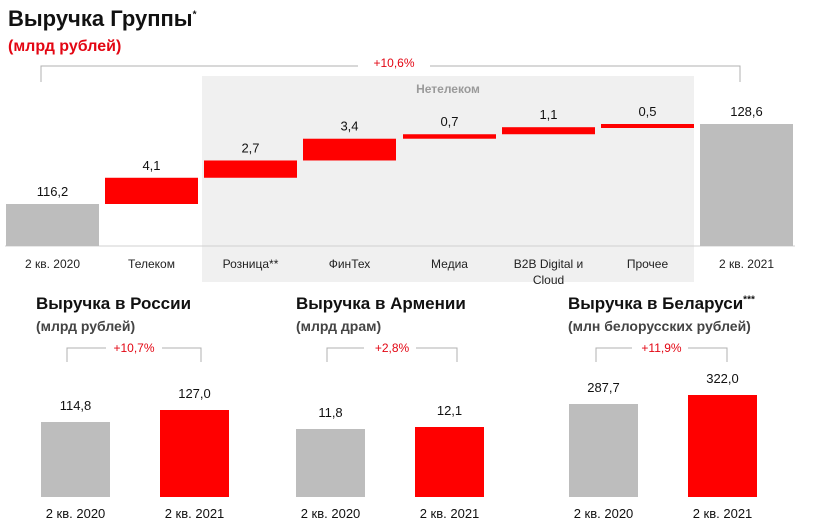 This screenshot has width=818, height=532. I want to click on growth-label: +10,6%, so click(393, 63).